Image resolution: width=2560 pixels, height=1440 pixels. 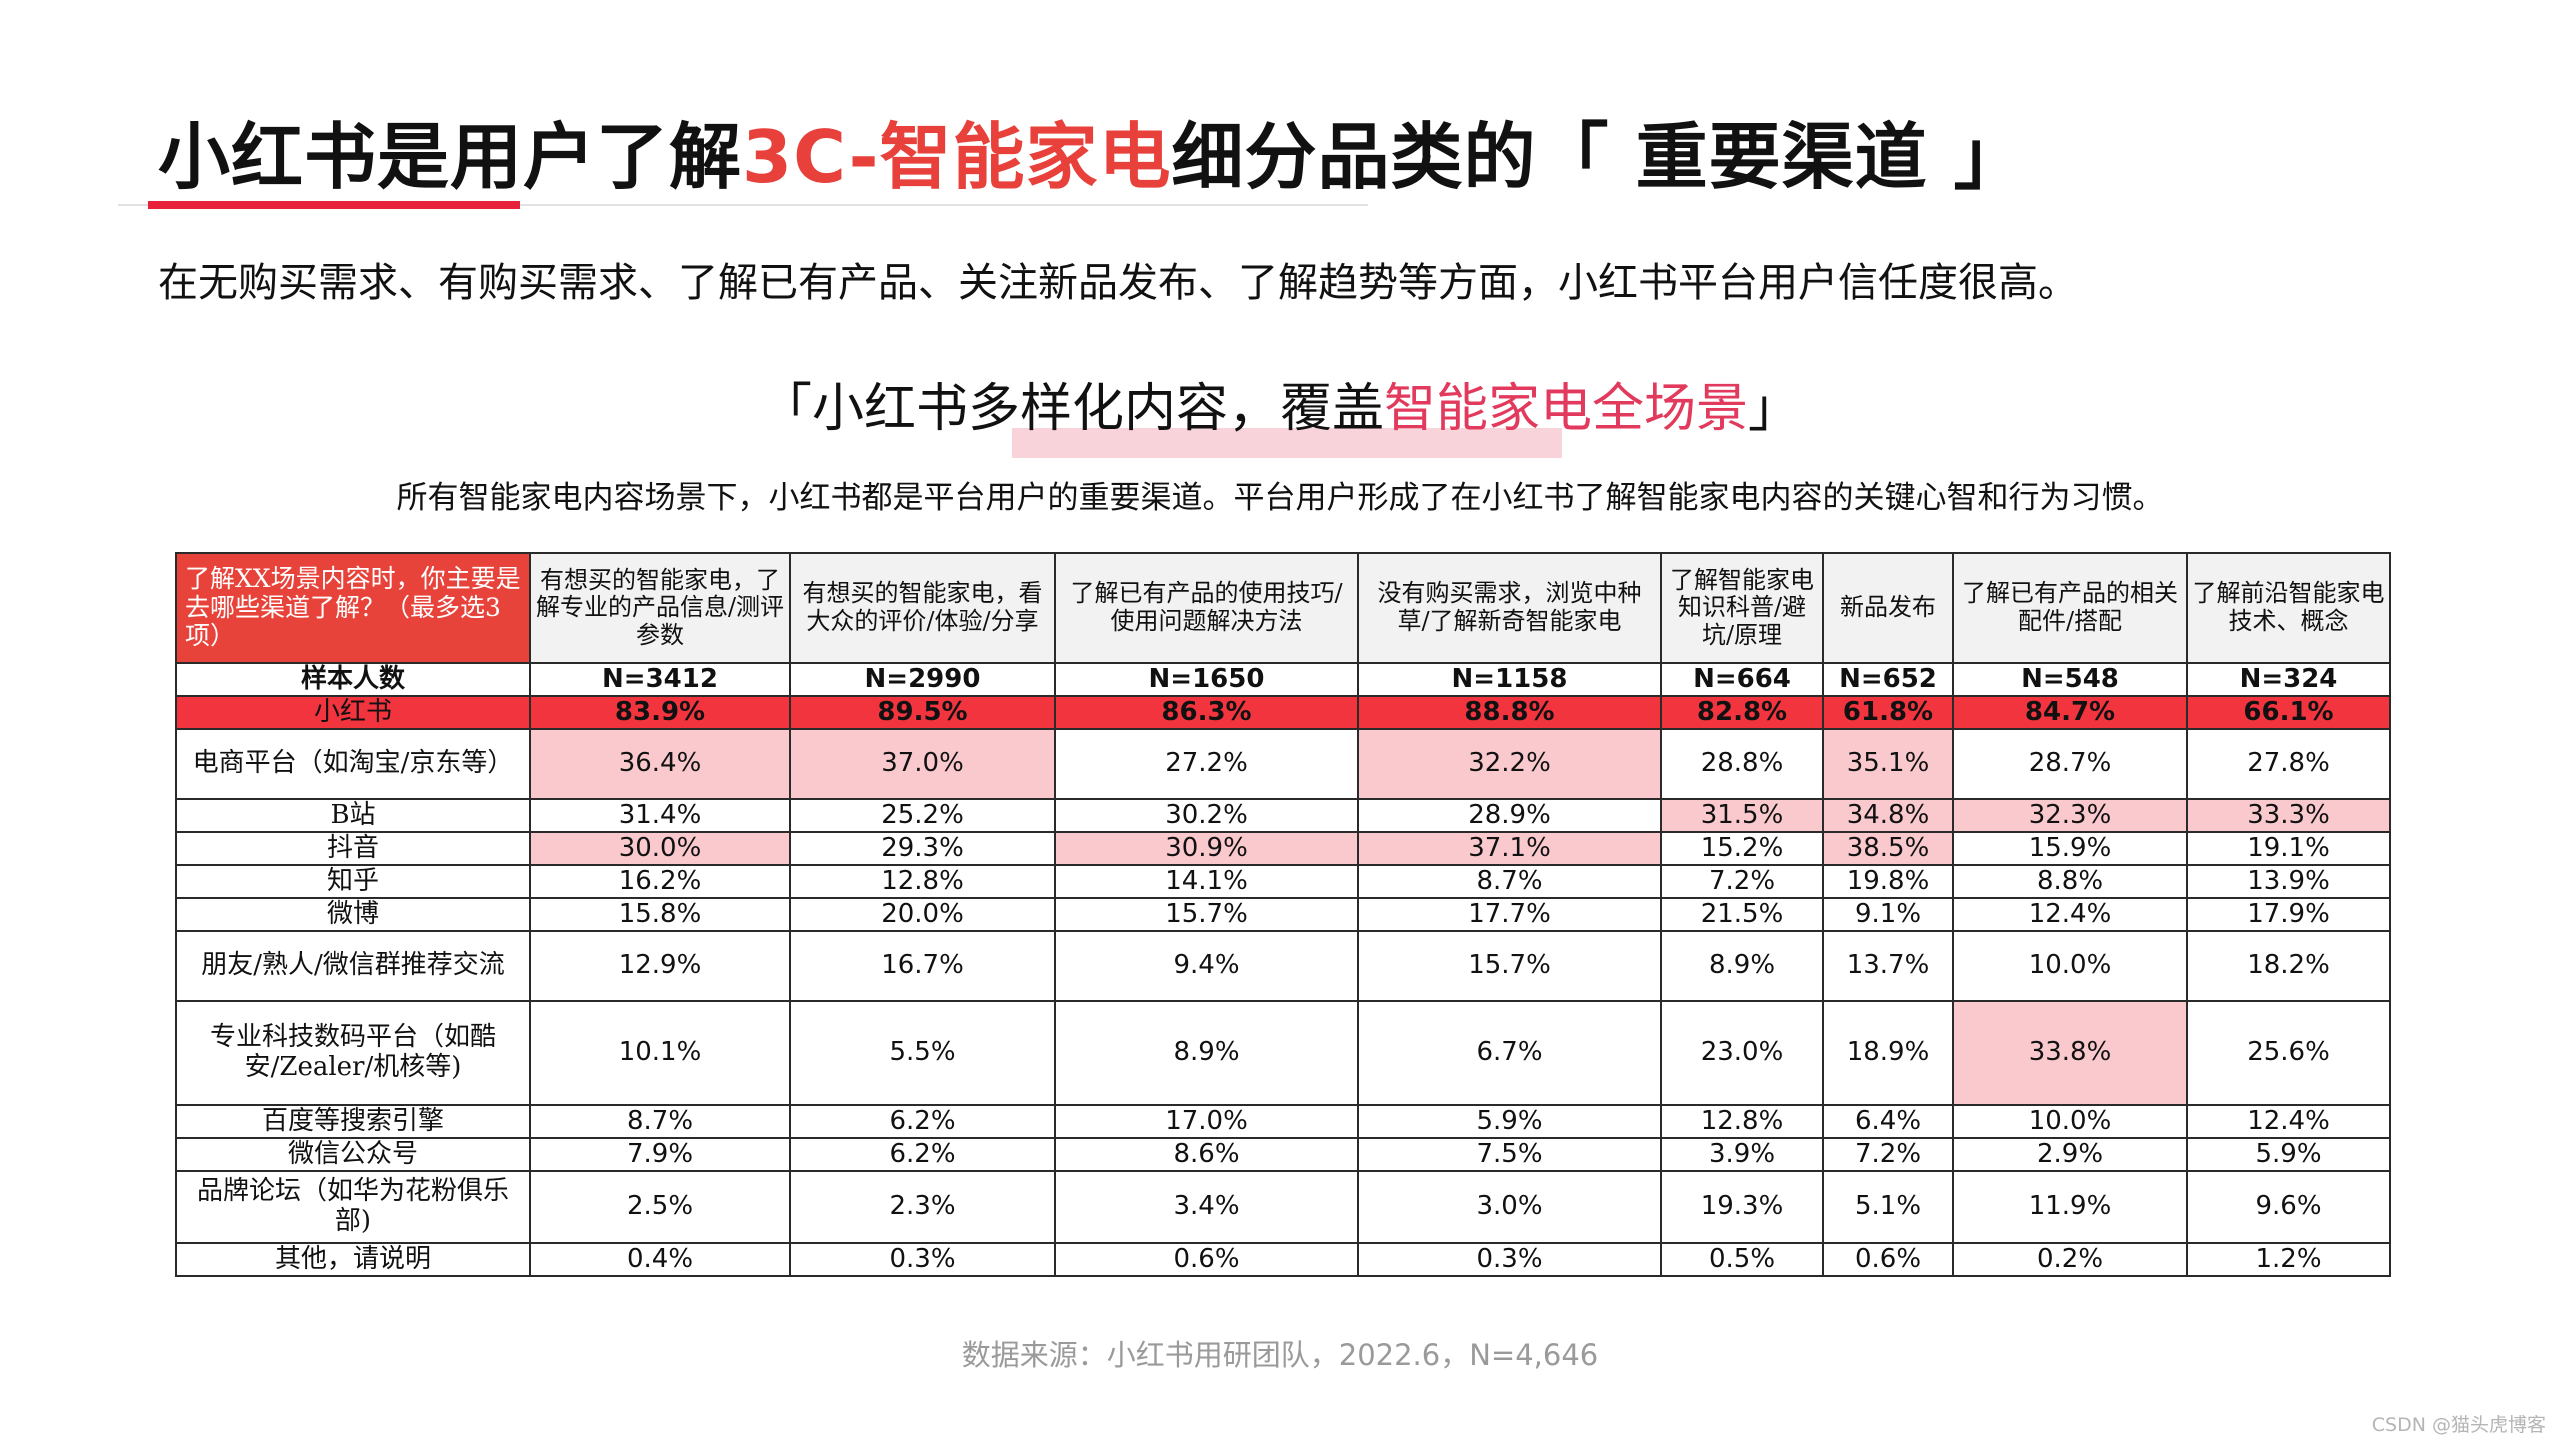 What do you see at coordinates (660, 679) in the screenshot?
I see `table-cell: N=3412` at bounding box center [660, 679].